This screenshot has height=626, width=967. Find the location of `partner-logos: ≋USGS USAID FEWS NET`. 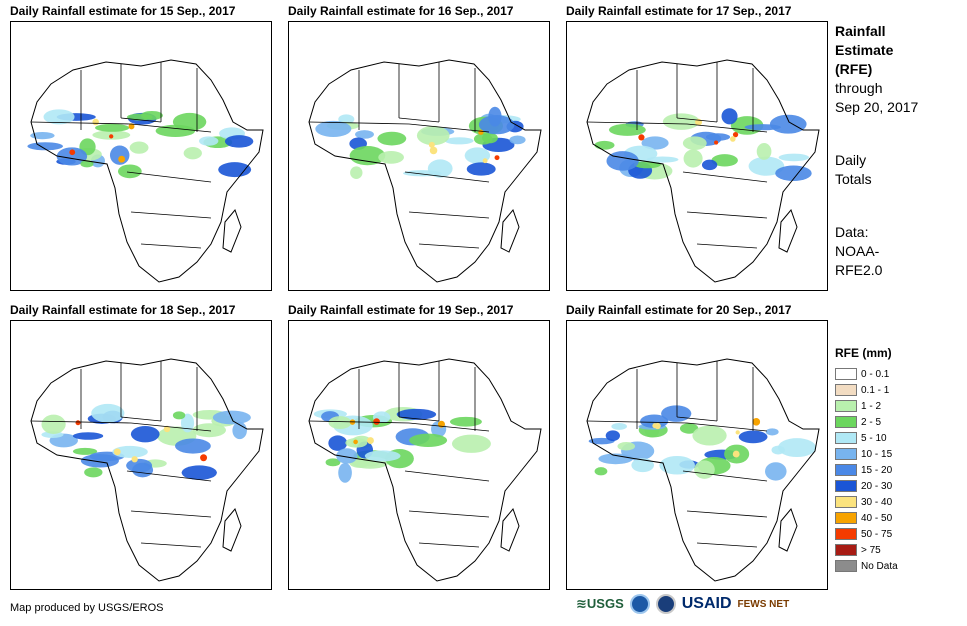

partner-logos: ≋USGS USAID FEWS NET is located at coordinates (682, 604).